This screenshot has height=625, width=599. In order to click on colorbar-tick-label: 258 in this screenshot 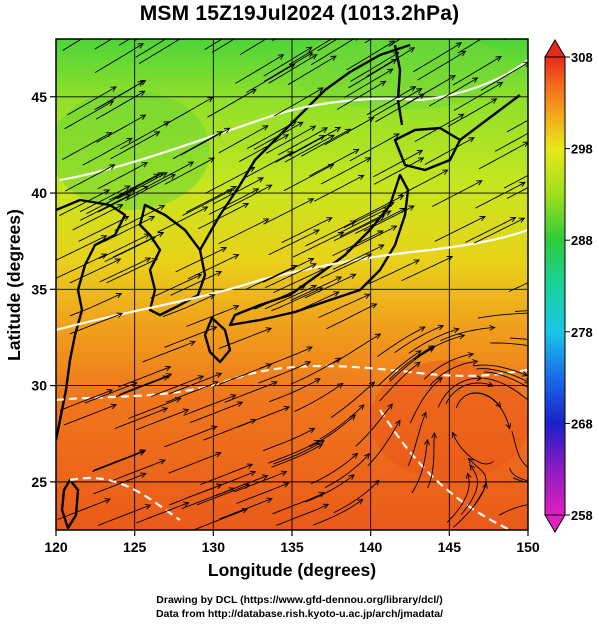, I will do `click(582, 515)`.